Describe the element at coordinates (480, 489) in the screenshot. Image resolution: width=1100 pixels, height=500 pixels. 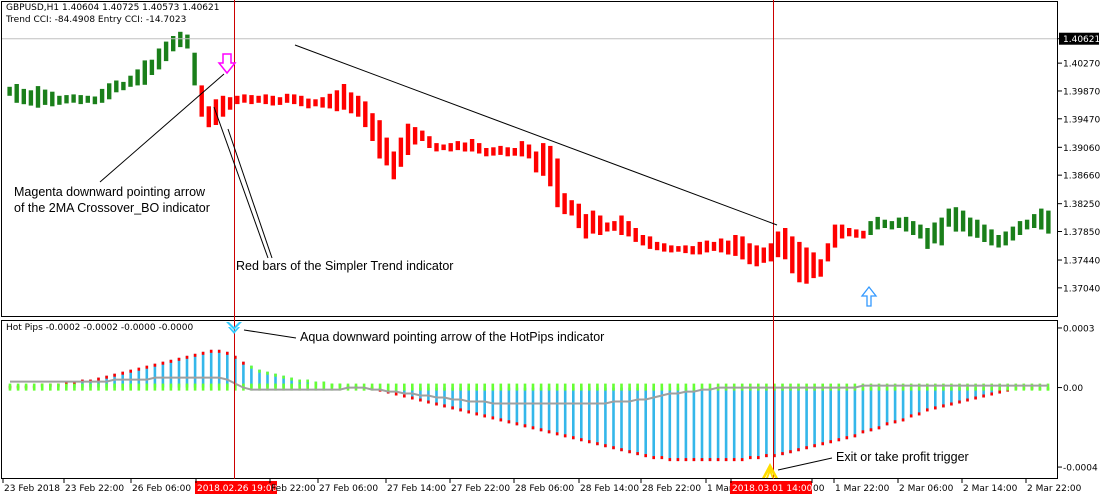
I see `x-tick-label: 27 Feb 22:00` at that location.